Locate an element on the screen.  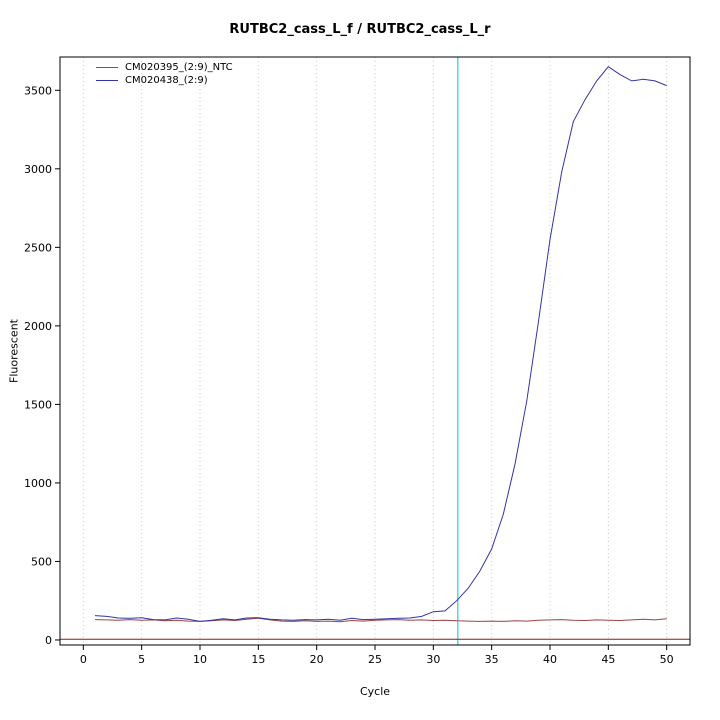
x-tick-label: 35 is located at coordinates (492, 659).